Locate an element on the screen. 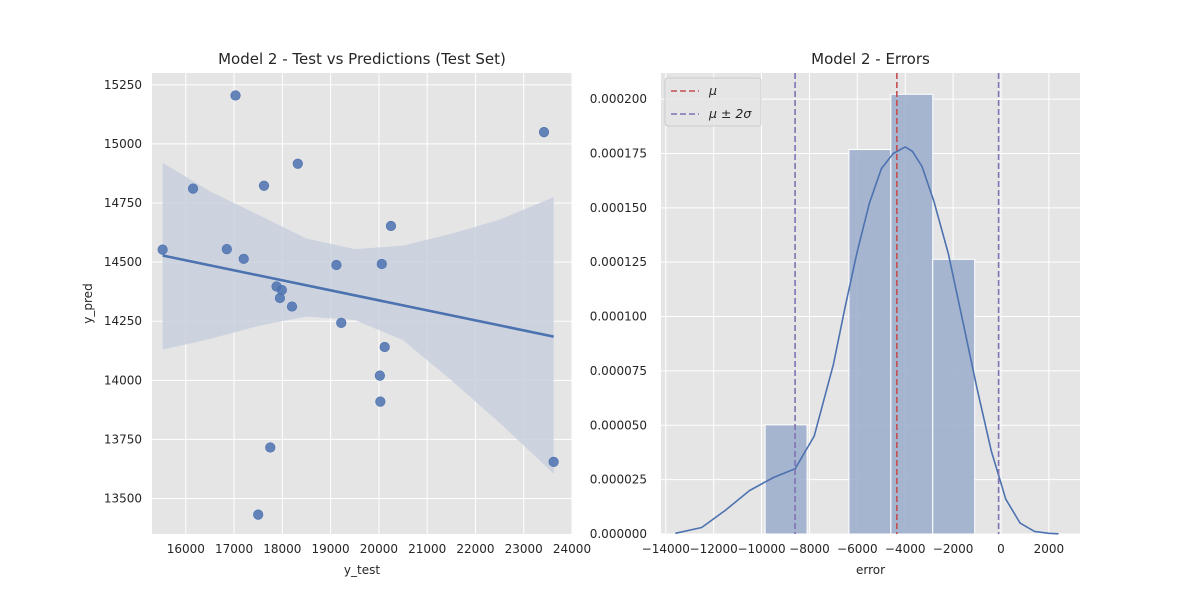  x-tick-label: 16000 is located at coordinates (186, 549).